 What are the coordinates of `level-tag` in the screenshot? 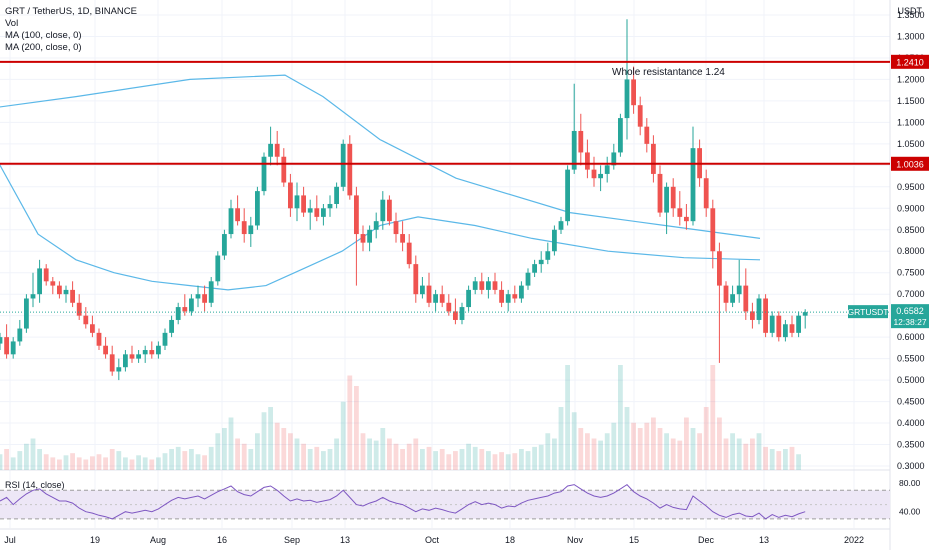 It's located at (910, 61).